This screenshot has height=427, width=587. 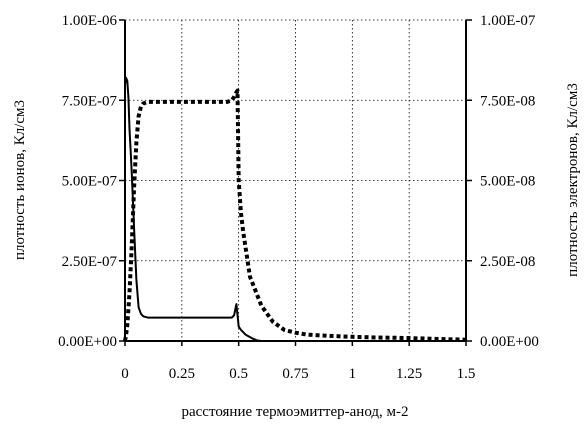 What do you see at coordinates (20, 180) in the screenshot?
I see `left-y-axis-title: плотность ионов, Кл/см3` at bounding box center [20, 180].